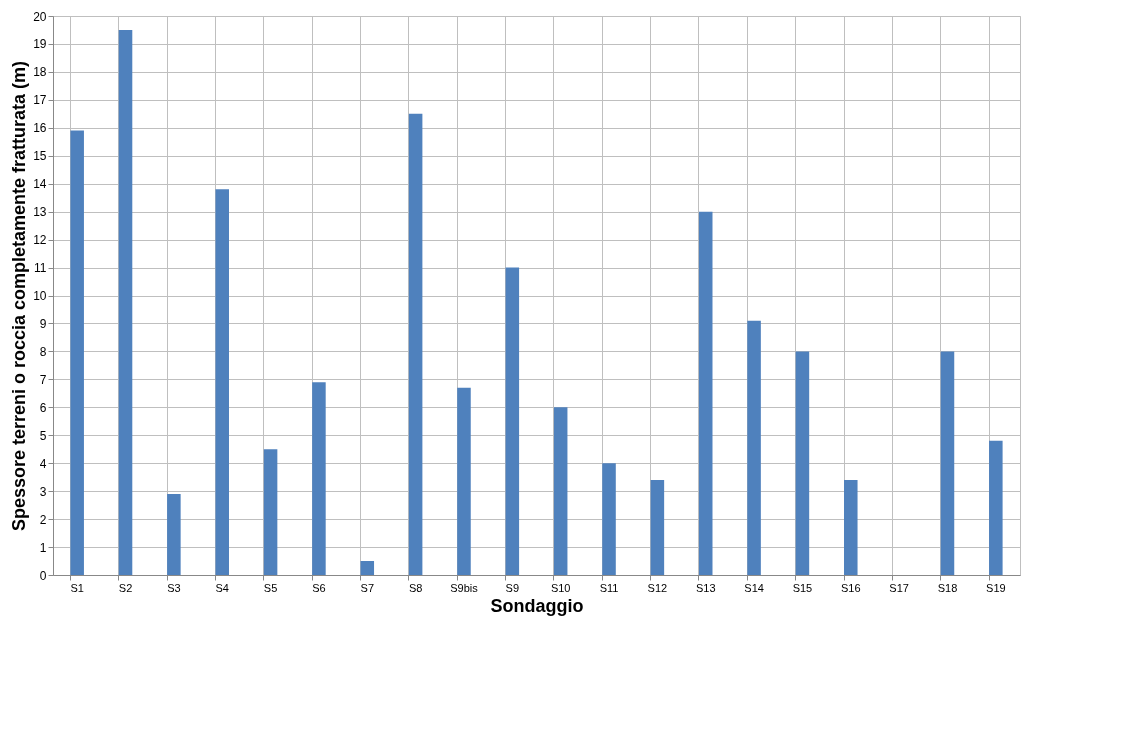 This screenshot has width=1132, height=738. I want to click on y-tick-label: 15, so click(40, 156).